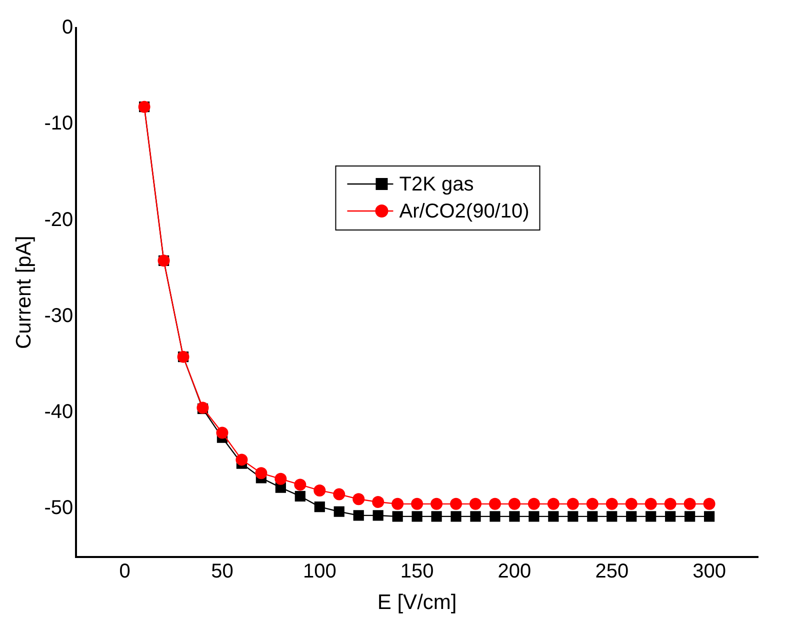  What do you see at coordinates (436, 185) in the screenshot?
I see `legend-label: T2K gas` at bounding box center [436, 185].